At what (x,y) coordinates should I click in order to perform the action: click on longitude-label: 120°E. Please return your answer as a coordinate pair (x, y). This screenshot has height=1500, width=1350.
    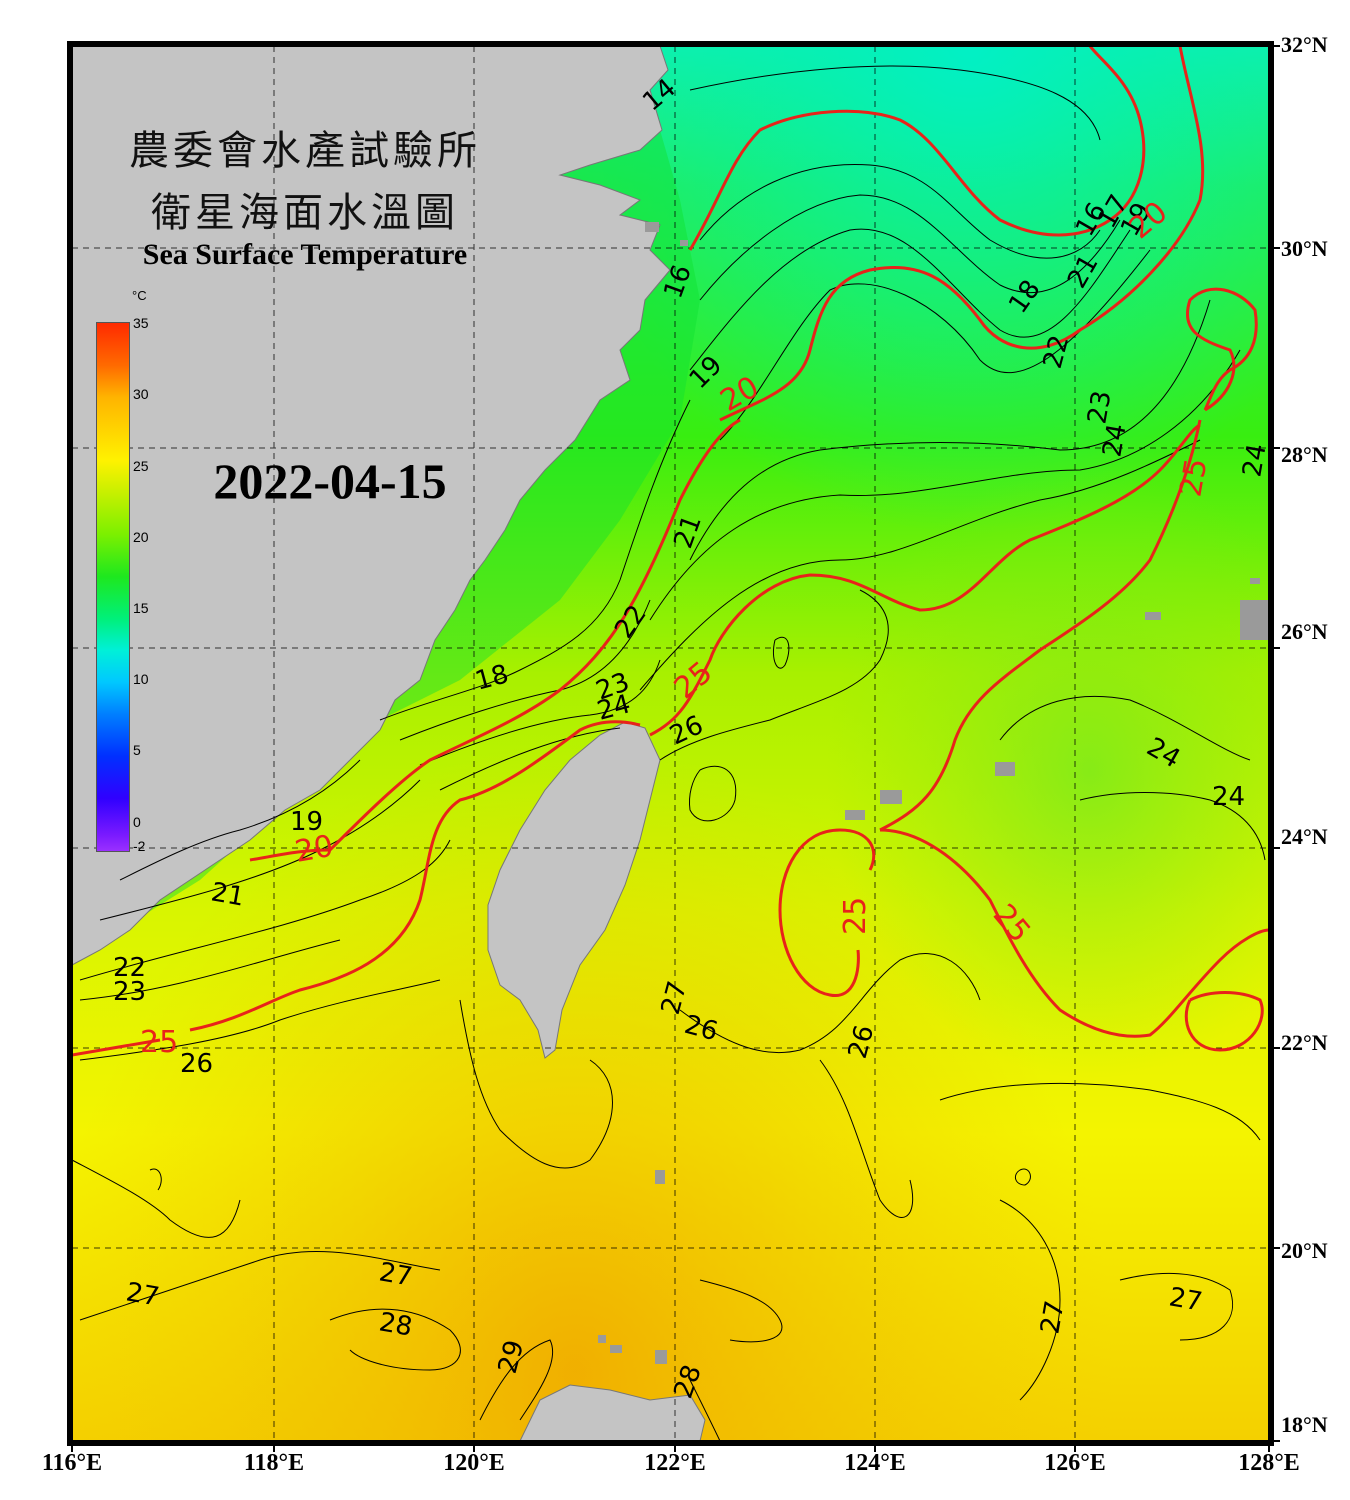
    Looking at the image, I should click on (474, 1463).